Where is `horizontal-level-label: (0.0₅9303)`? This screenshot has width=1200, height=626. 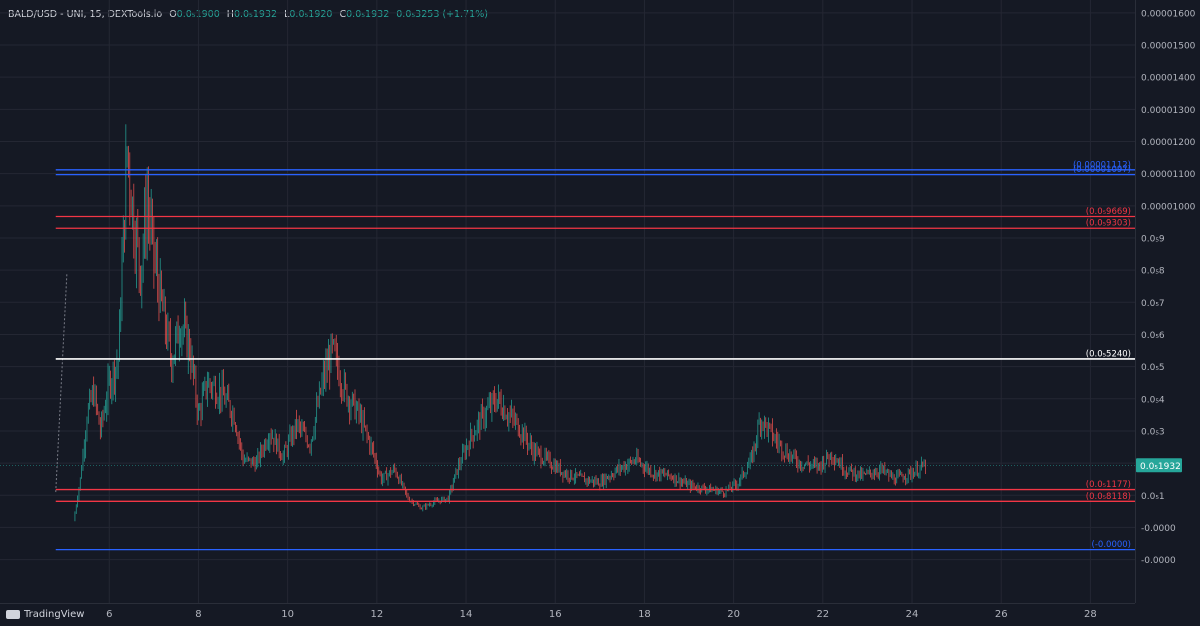 horizontal-level-label: (0.0₅9303) is located at coordinates (1108, 224).